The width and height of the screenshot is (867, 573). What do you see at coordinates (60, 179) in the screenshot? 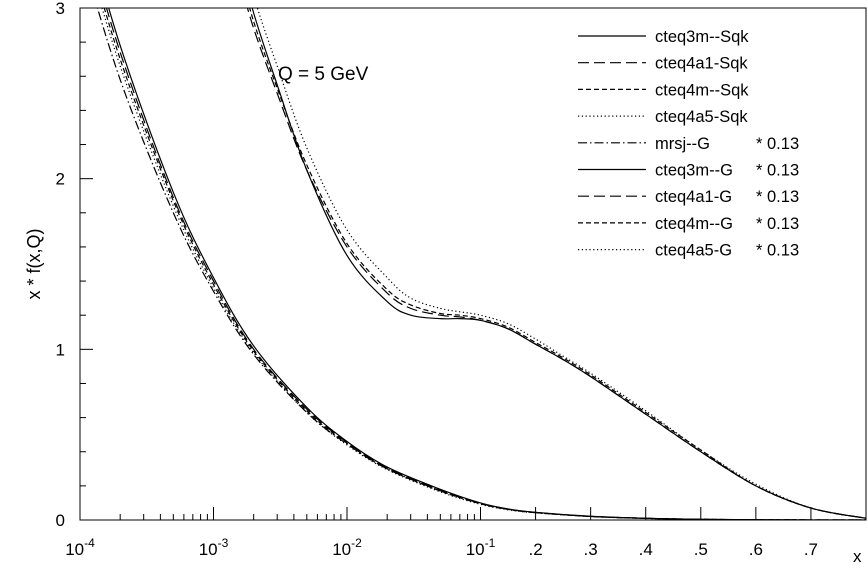
I see `y-tick-label: 2` at bounding box center [60, 179].